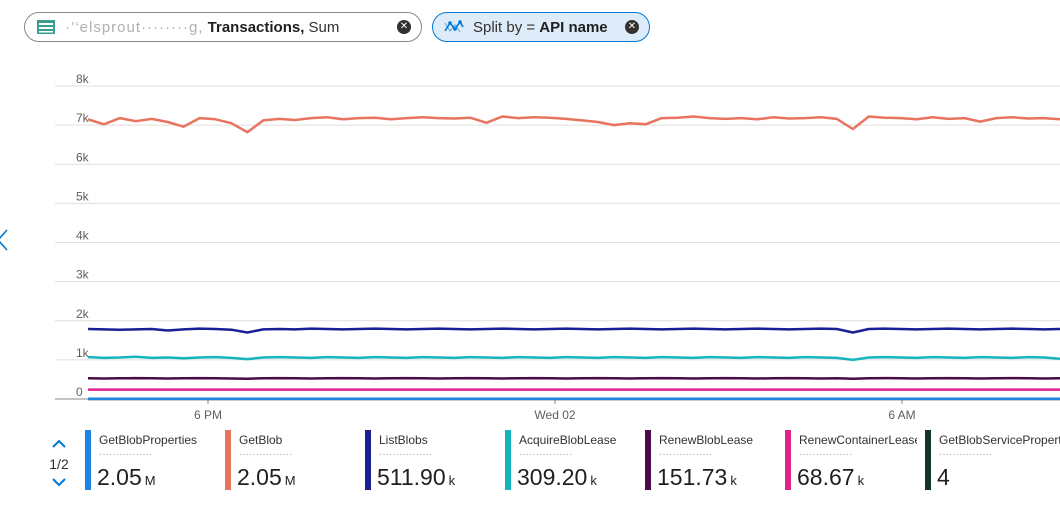  Describe the element at coordinates (454, 27) in the screenshot. I see `split-by-icon` at that location.